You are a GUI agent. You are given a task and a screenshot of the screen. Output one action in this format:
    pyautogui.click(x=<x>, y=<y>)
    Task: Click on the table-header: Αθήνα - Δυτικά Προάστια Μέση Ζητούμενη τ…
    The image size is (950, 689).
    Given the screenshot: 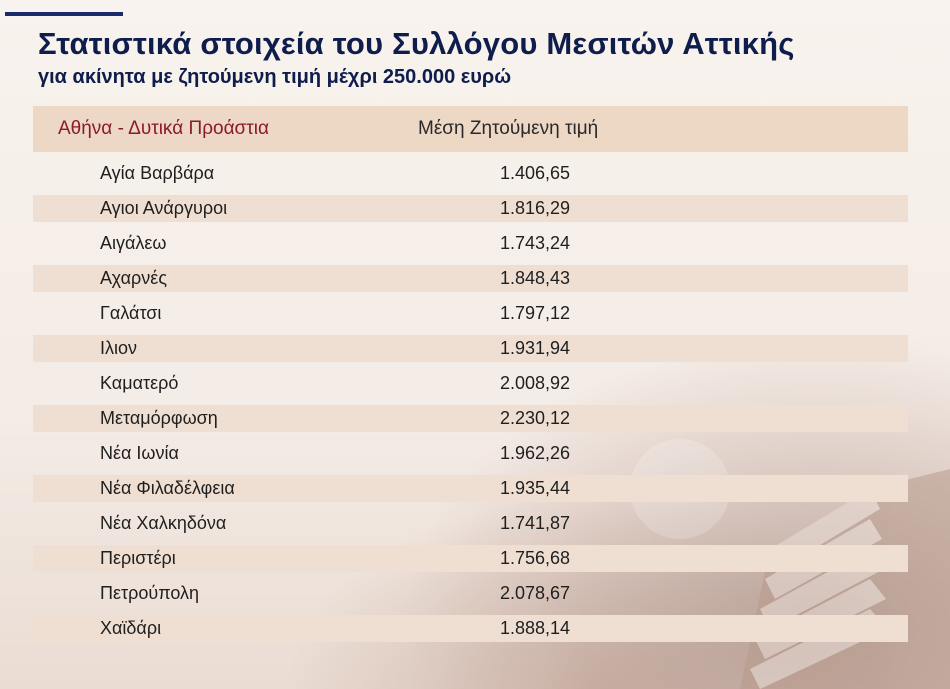 What is the action you would take?
    pyautogui.click(x=470, y=129)
    